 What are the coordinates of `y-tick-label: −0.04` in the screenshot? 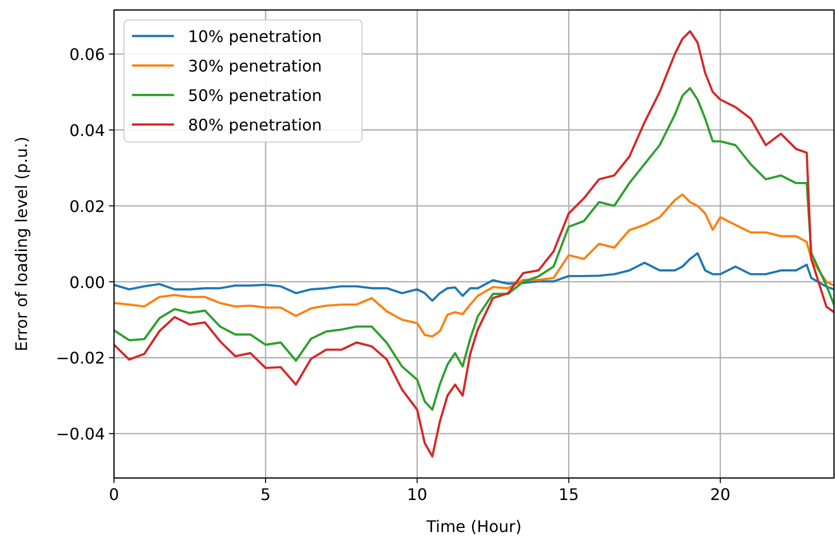 It's located at (80, 434).